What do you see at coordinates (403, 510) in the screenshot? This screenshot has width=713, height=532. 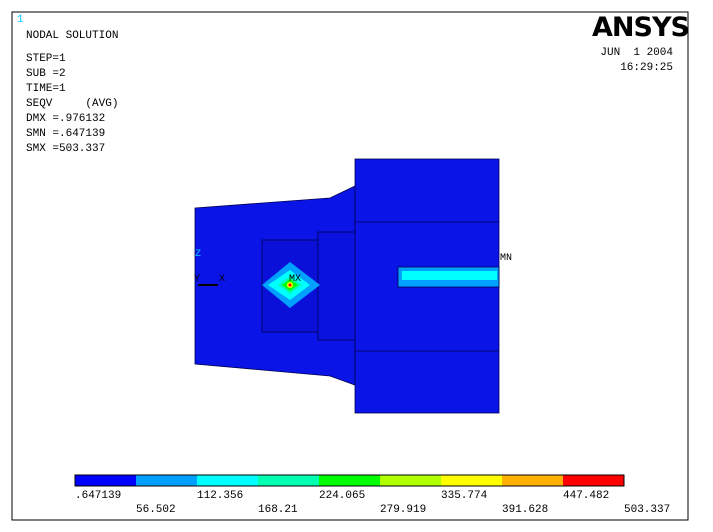 I see `legend-label: 279.919` at bounding box center [403, 510].